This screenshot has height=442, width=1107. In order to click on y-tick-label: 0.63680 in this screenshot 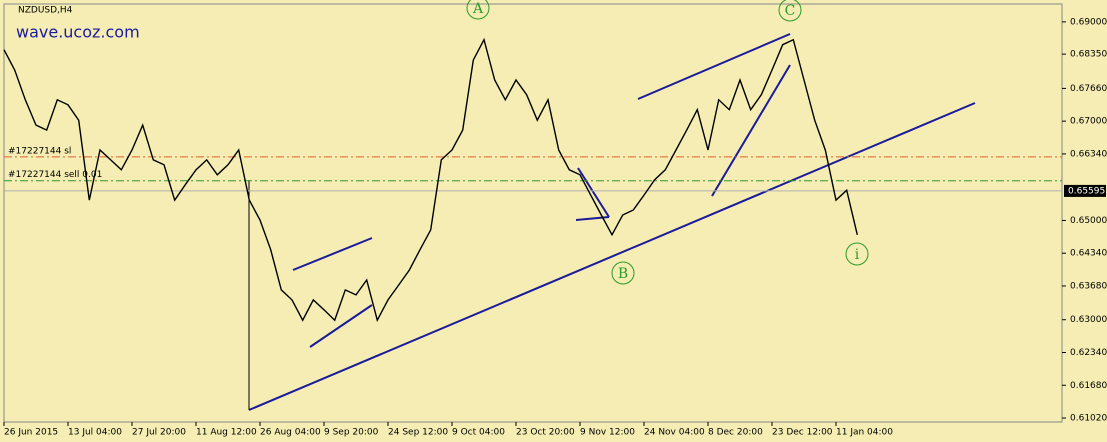, I will do `click(1088, 286)`.